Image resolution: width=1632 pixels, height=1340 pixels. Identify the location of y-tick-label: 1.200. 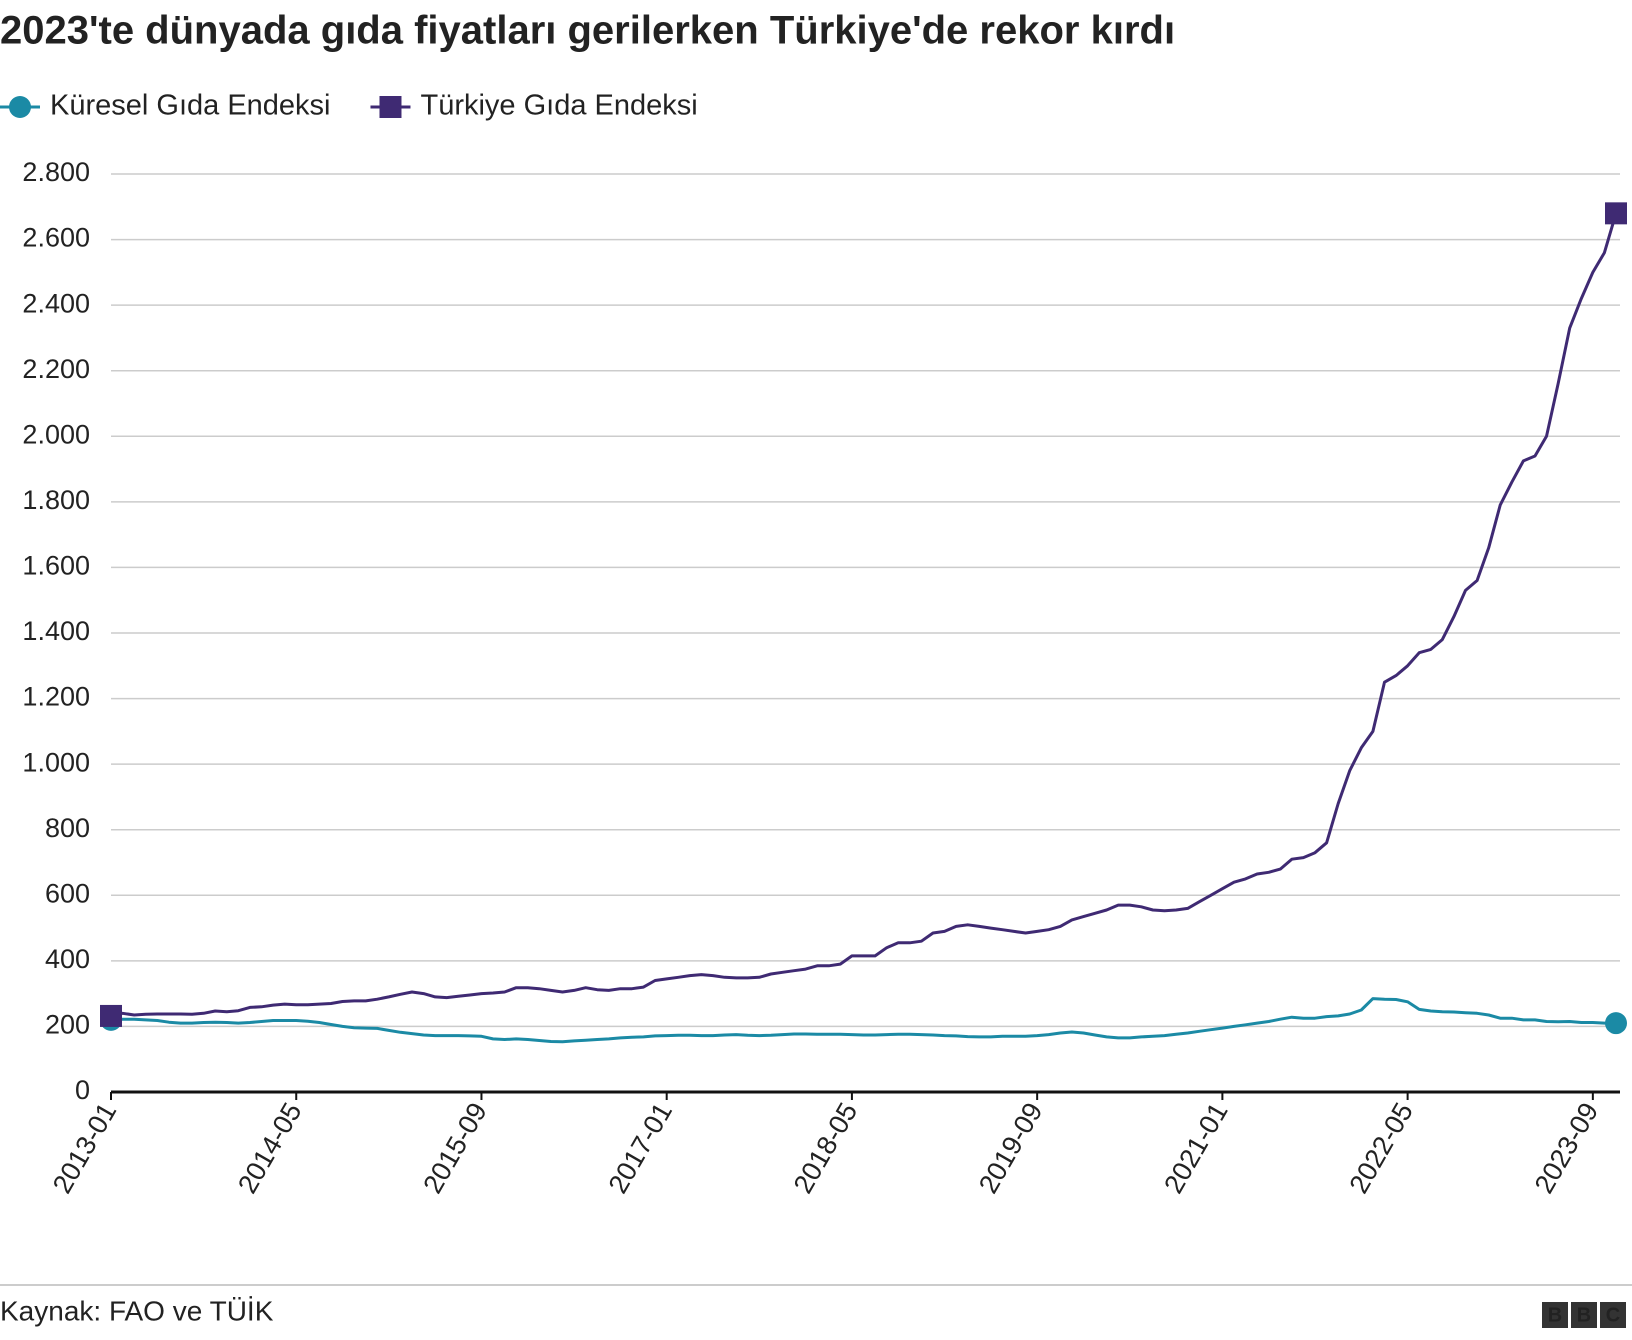
(56, 697).